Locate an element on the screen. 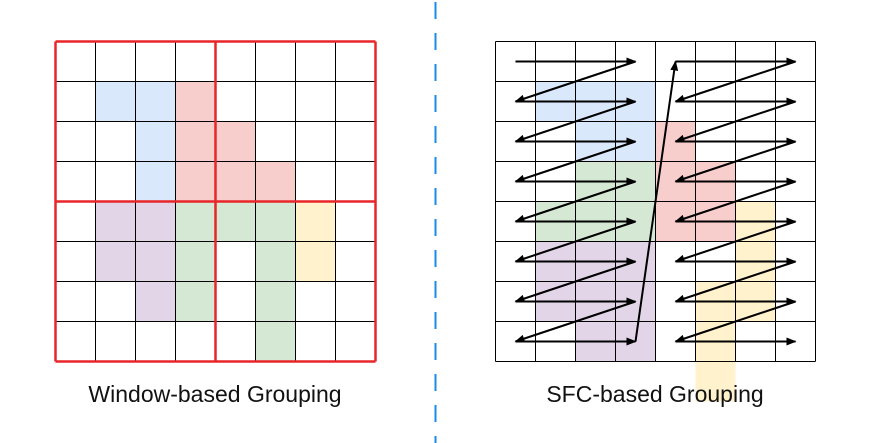  half-transition-arrow is located at coordinates (656, 201).